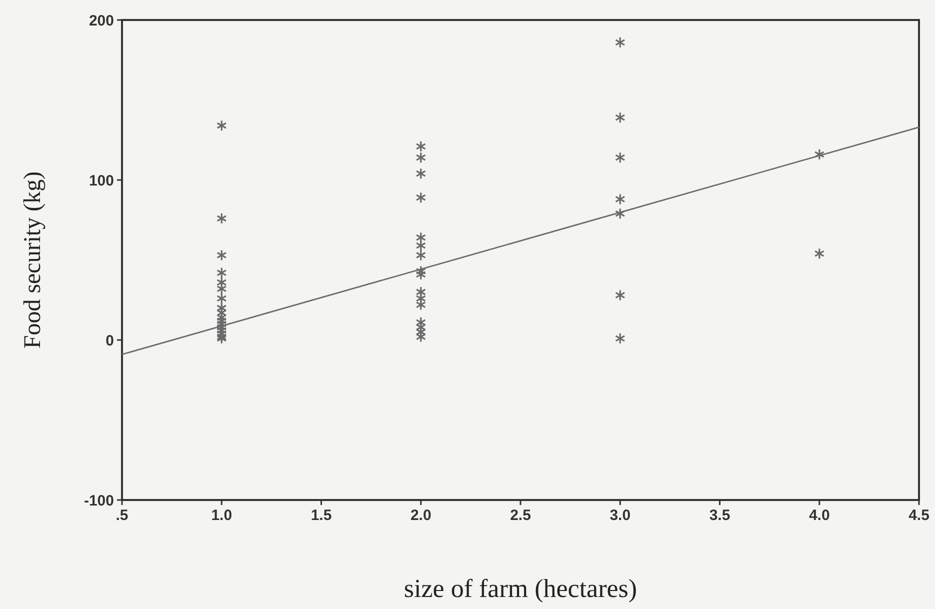  I want to click on x-tick-label: 1.0, so click(221, 515).